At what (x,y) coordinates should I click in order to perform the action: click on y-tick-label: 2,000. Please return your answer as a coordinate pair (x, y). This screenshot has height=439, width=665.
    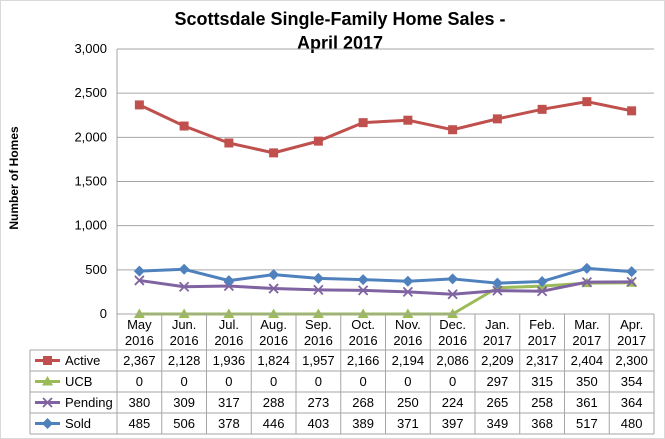
    Looking at the image, I should click on (90, 136).